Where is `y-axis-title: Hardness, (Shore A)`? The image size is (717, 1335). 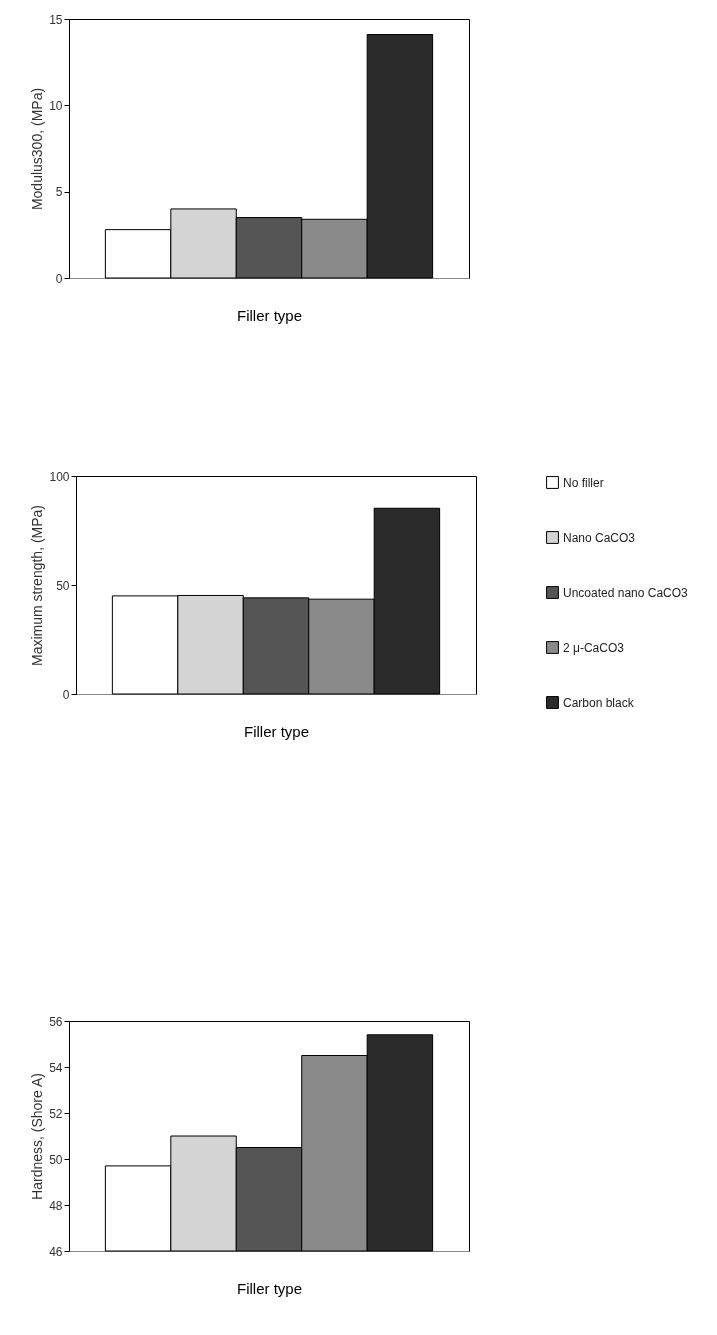
y-axis-title: Hardness, (Shore A) is located at coordinates (37, 1136).